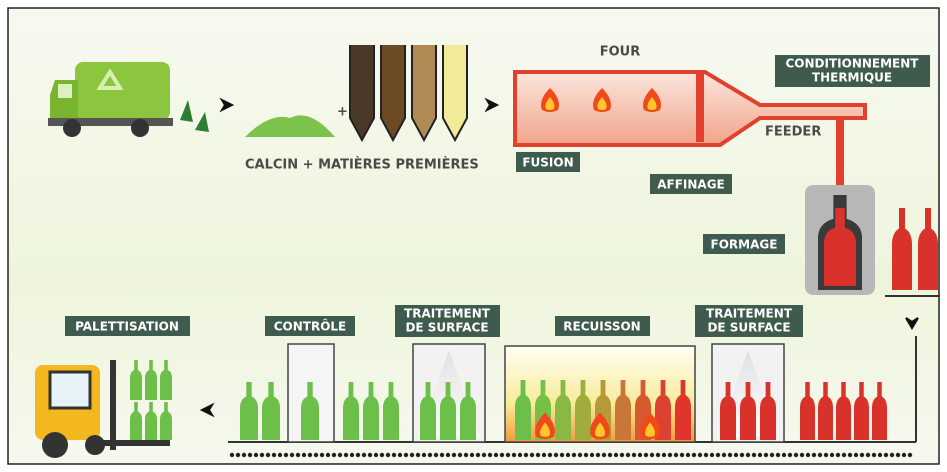 The width and height of the screenshot is (947, 472). Describe the element at coordinates (447, 314) in the screenshot. I see `label-traitement: TRAITEMENT` at that location.